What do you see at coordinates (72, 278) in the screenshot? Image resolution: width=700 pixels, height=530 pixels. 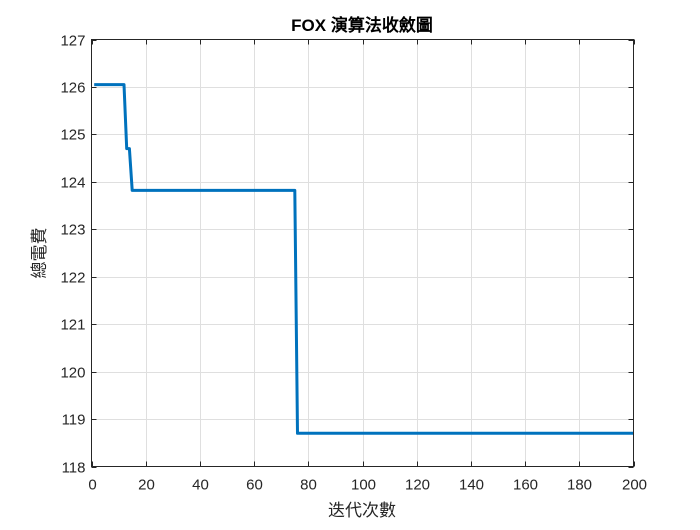 I see `y-tick-label: 122` at bounding box center [72, 278].